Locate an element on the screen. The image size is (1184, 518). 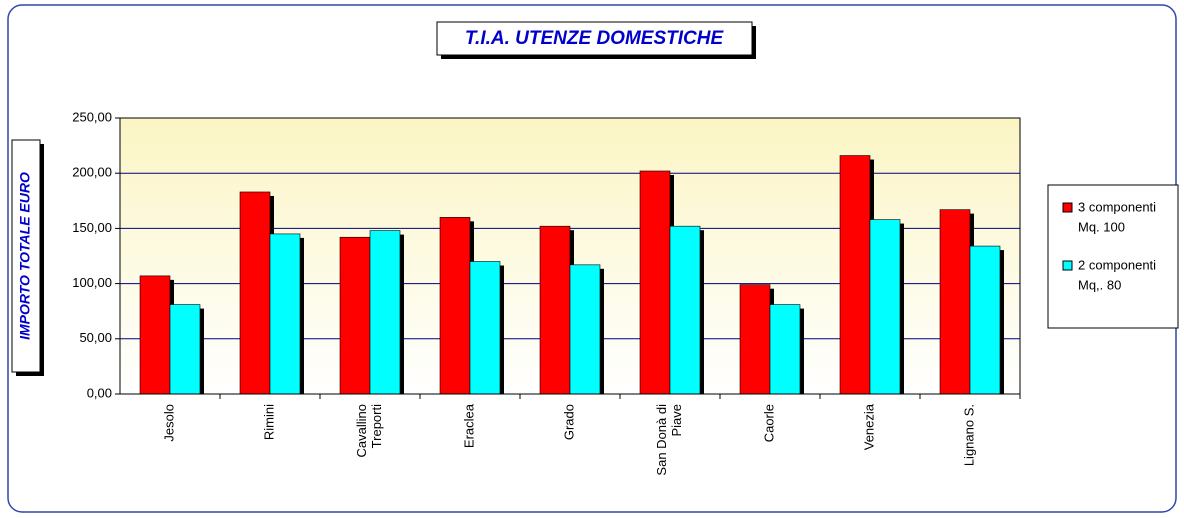
x-tick-label: Lignano S. is located at coordinates (968, 435).